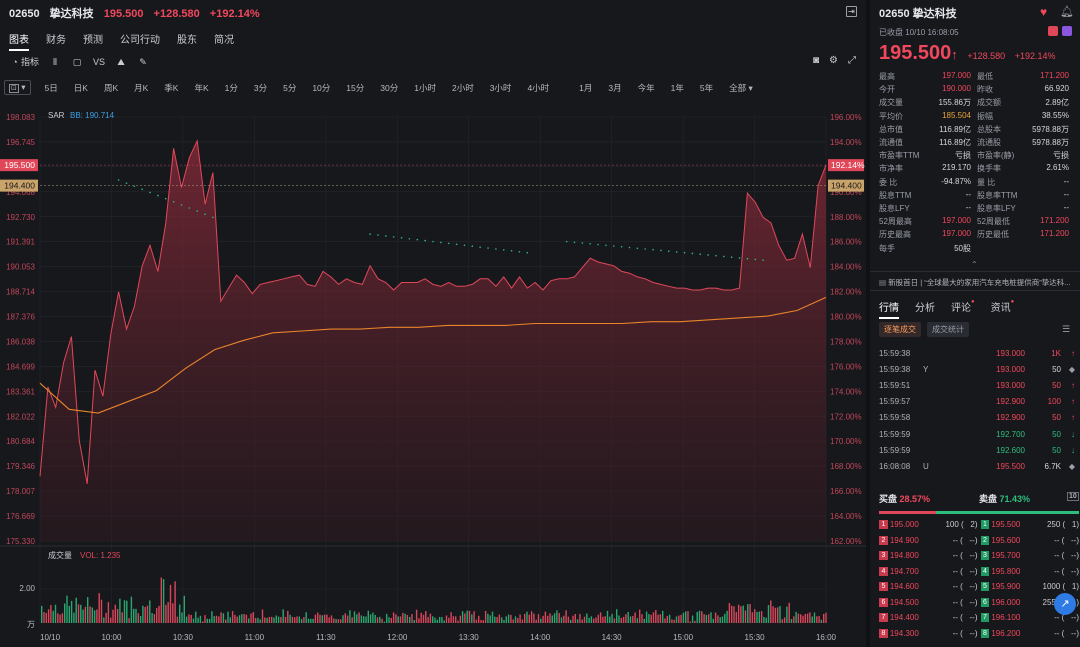 This screenshot has height=647, width=1080. What do you see at coordinates (1006, 571) in the screenshot?
I see `ask-price: 195.800` at bounding box center [1006, 571].